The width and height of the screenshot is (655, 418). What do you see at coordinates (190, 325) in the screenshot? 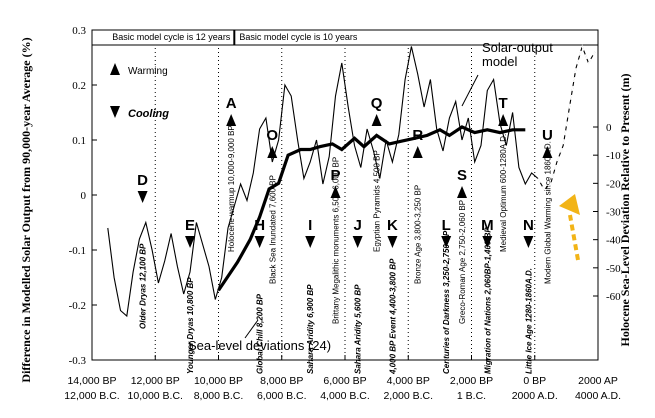
I see `event-label: Younger Dryas 10,800 BP` at bounding box center [190, 325].